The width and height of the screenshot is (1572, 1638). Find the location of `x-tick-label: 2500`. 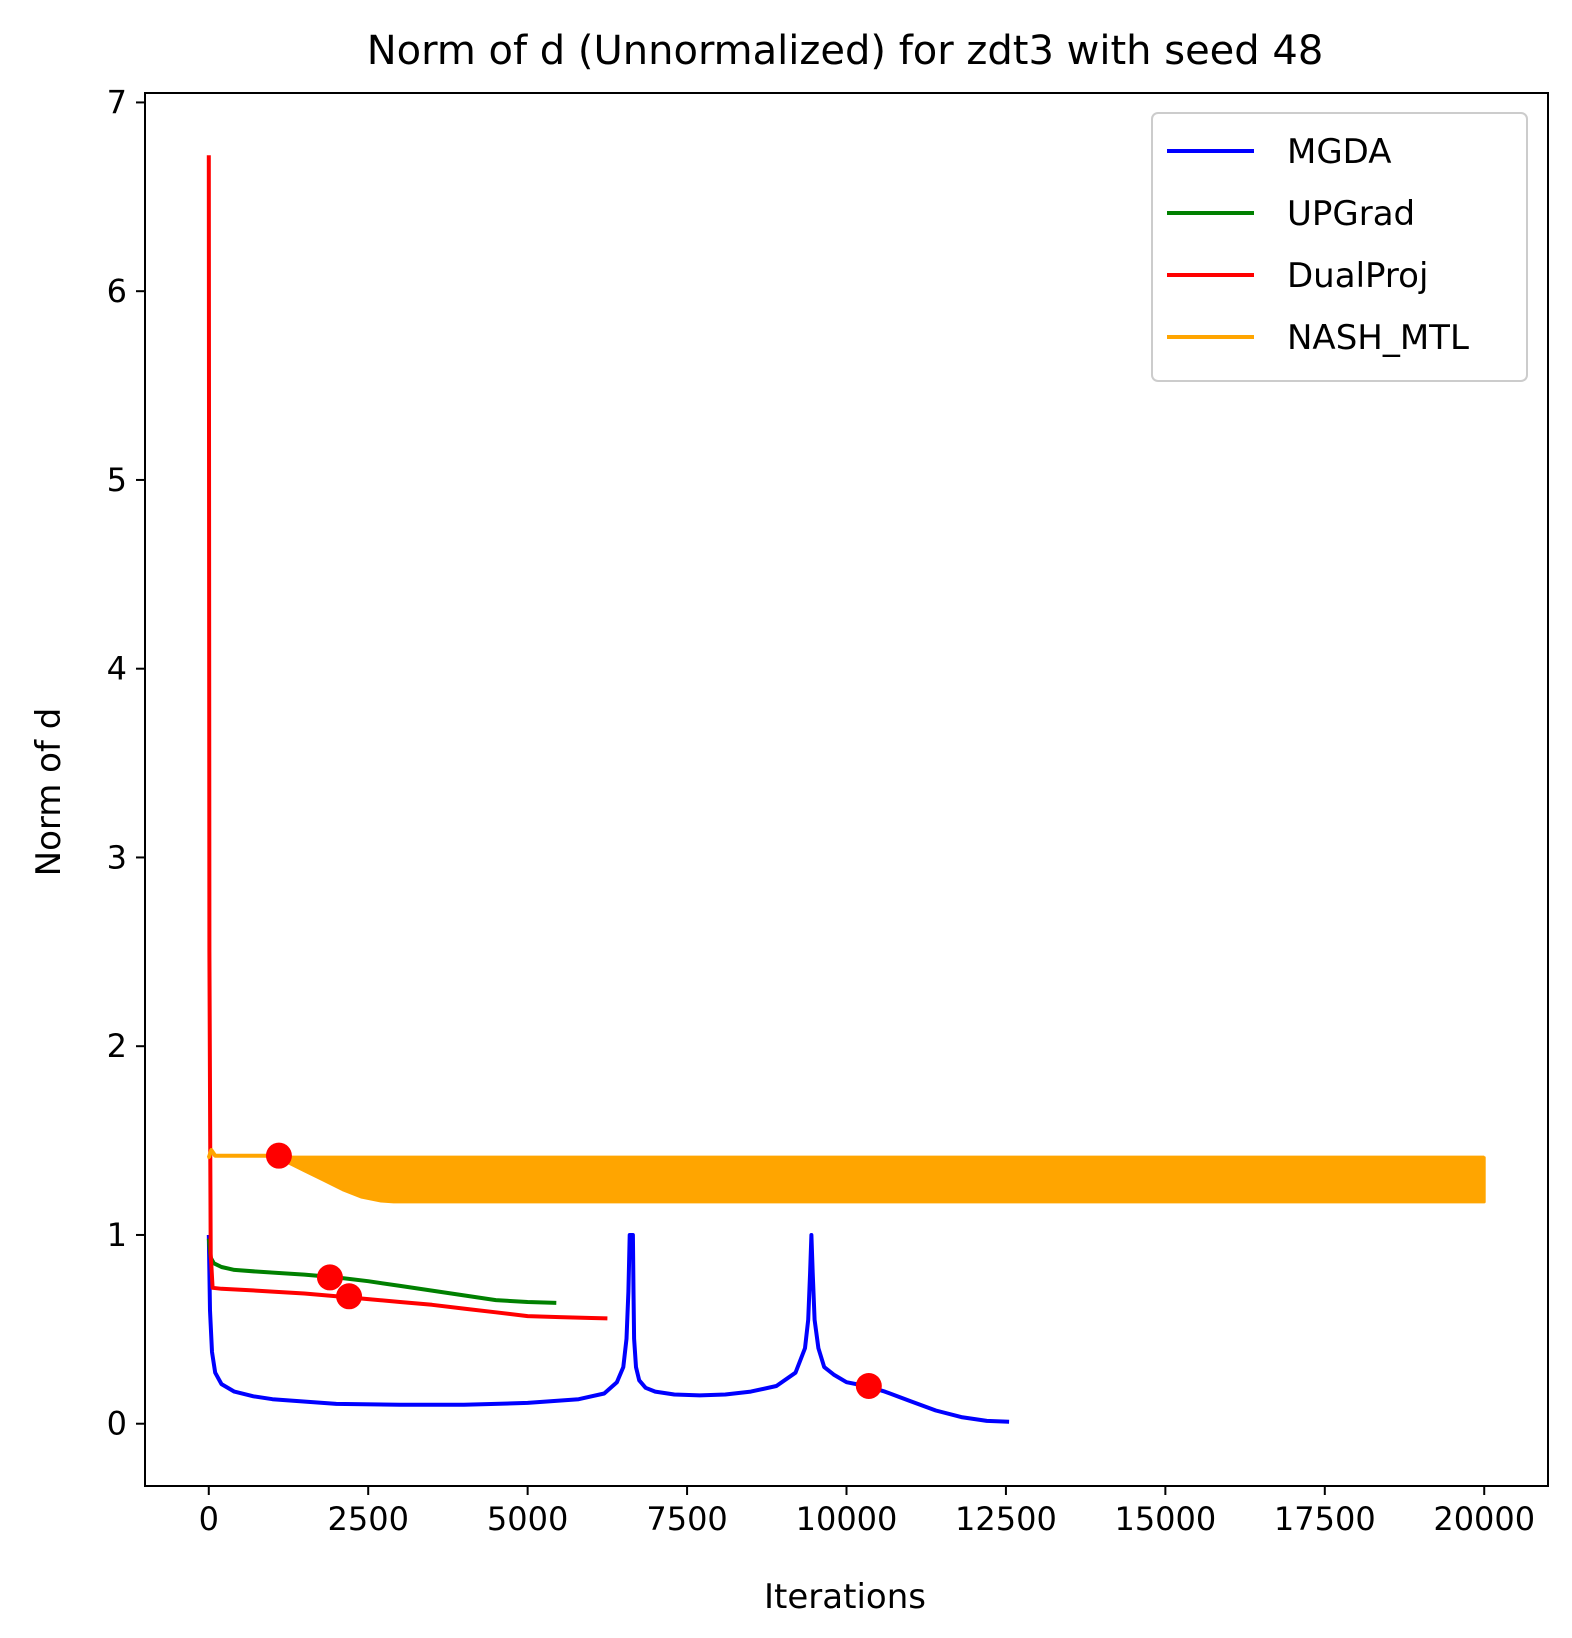

x-tick-label: 2500 is located at coordinates (367, 1519).